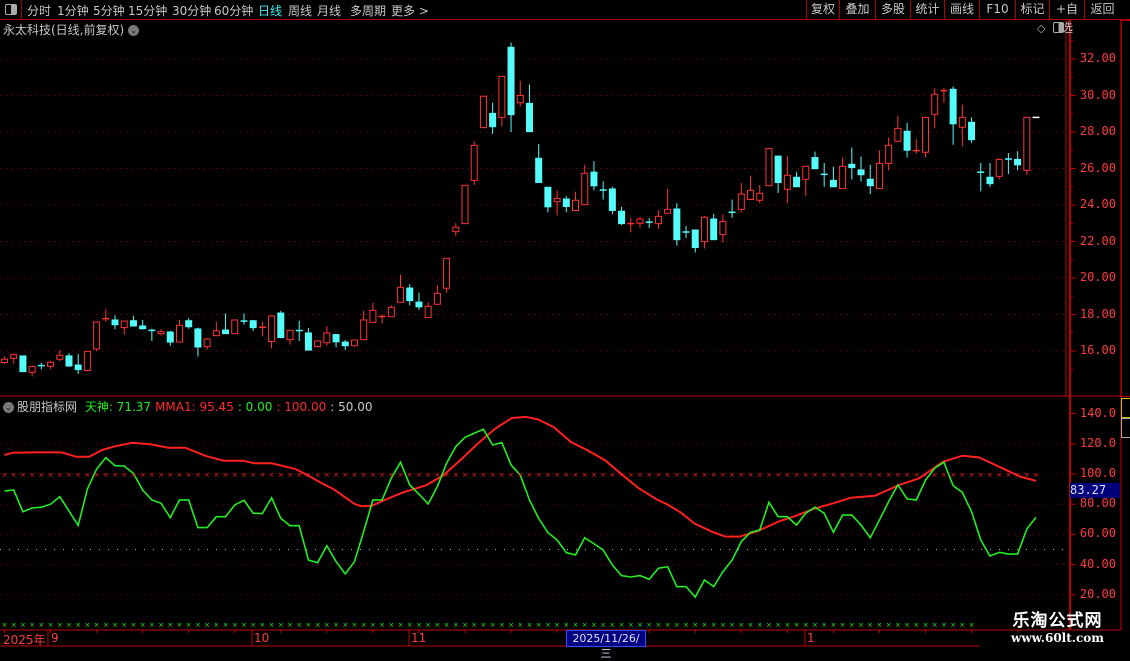 This screenshot has width=1130, height=661. Describe the element at coordinates (300, 11) in the screenshot. I see `period-tab: 周线` at that location.